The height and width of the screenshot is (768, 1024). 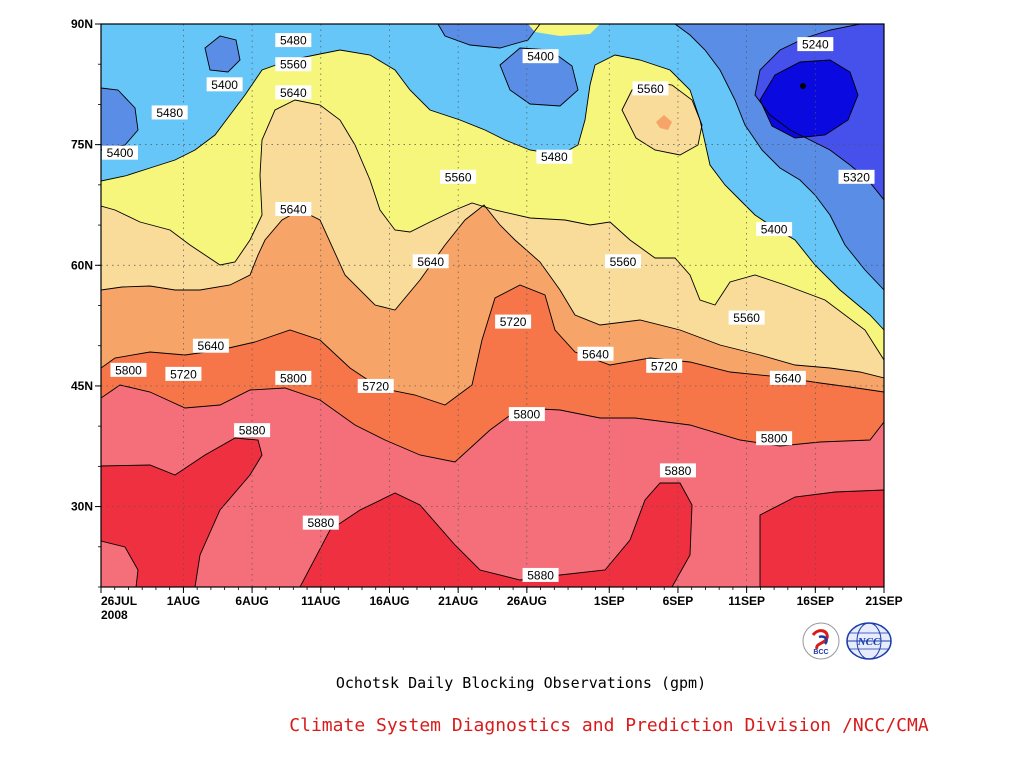 I want to click on y-tick-label: 60N, so click(x=82, y=265).